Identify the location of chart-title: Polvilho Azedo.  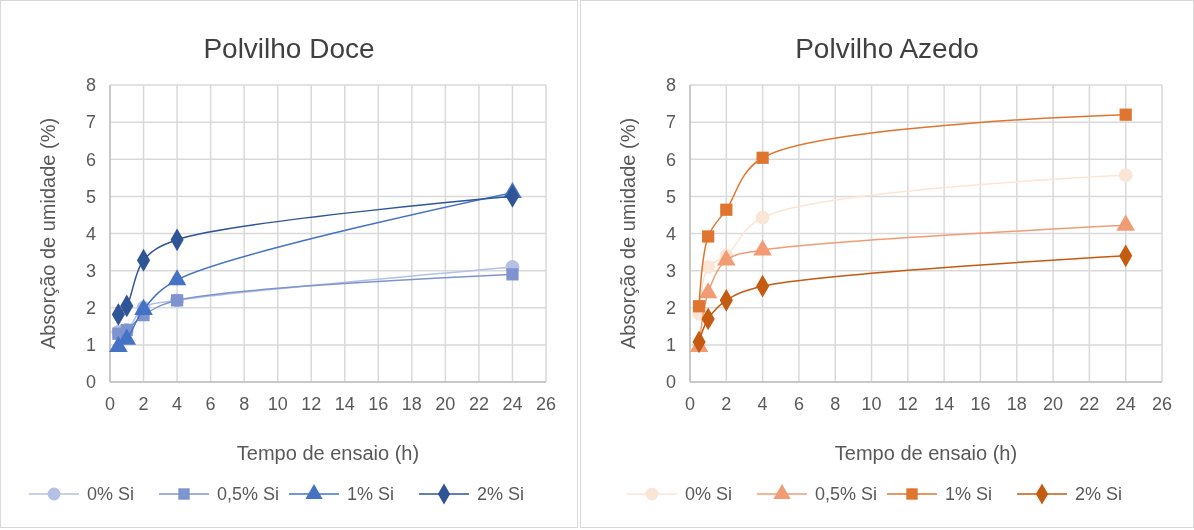
(887, 48).